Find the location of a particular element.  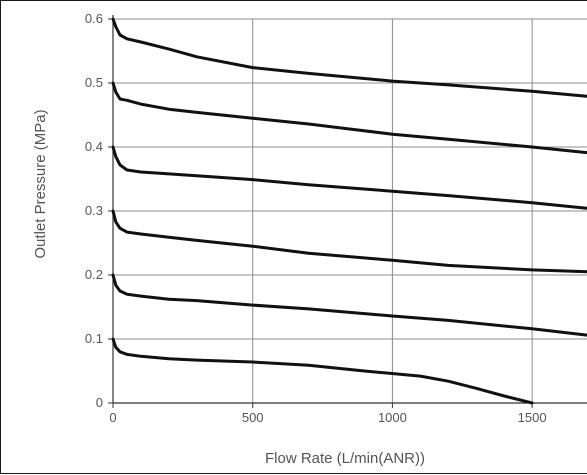

y-tick-label: 0.6 is located at coordinates (94, 18).